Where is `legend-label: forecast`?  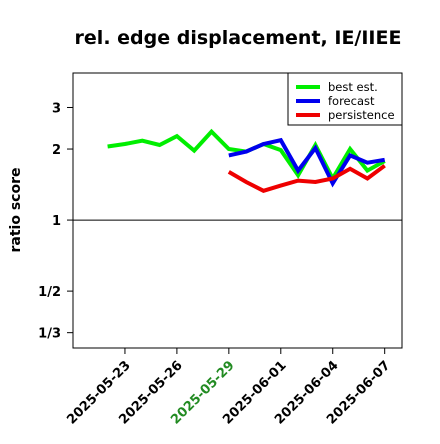 legend-label: forecast is located at coordinates (351, 101).